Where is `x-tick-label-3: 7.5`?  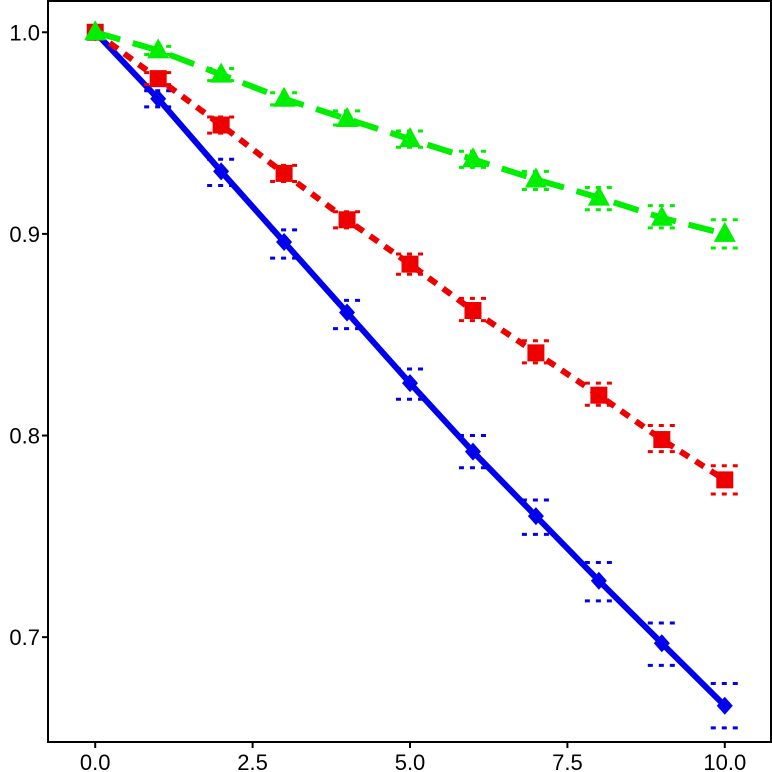
x-tick-label-3: 7.5 is located at coordinates (567, 761).